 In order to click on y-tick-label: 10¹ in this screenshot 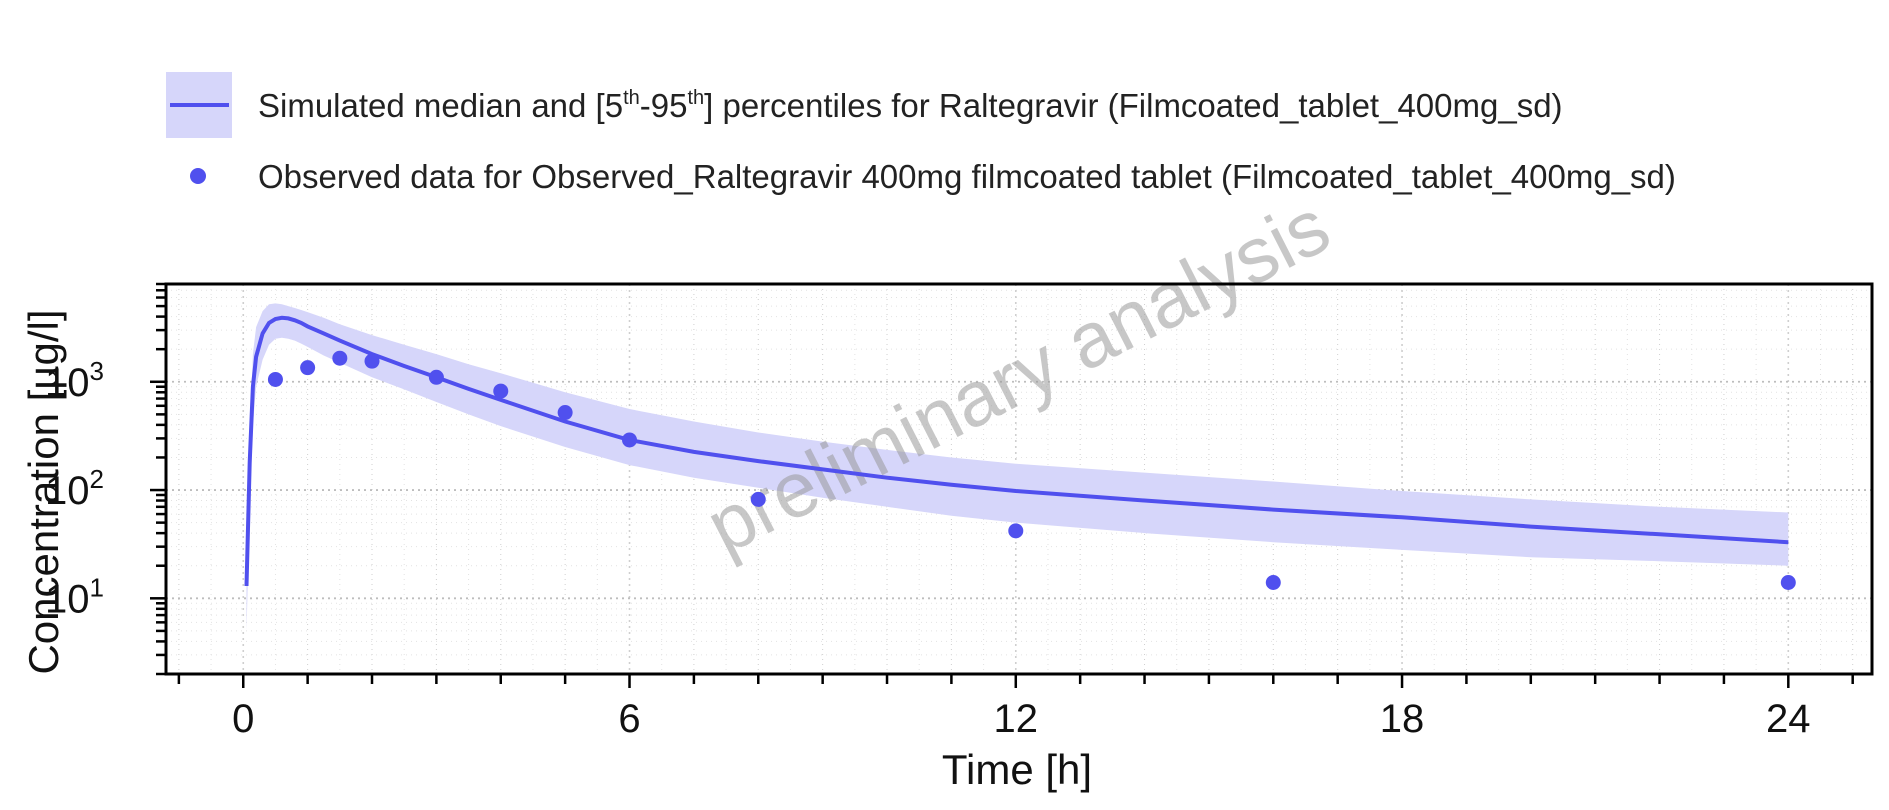, I will do `click(74, 596)`.